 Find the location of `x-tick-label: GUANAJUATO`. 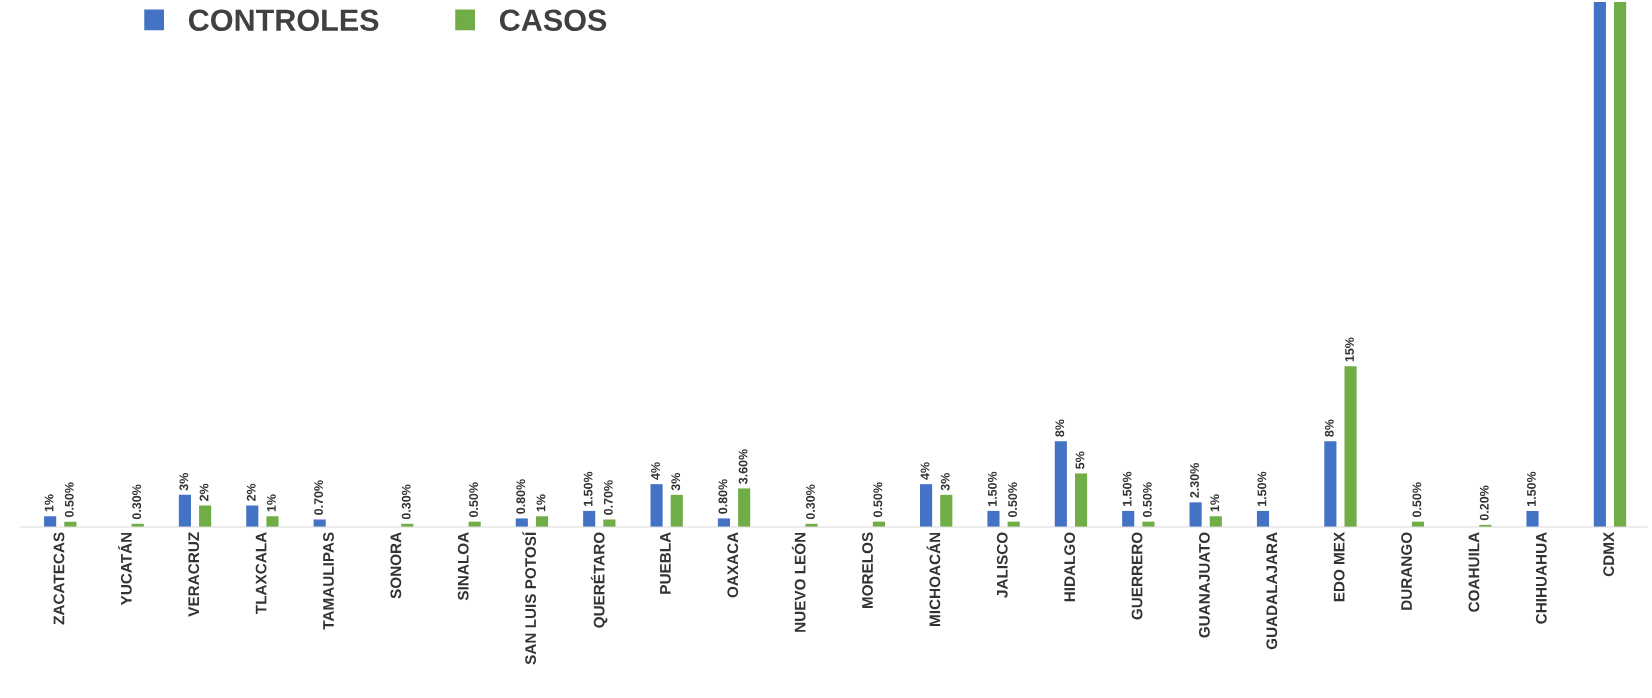

x-tick-label: GUANAJUATO is located at coordinates (1204, 585).